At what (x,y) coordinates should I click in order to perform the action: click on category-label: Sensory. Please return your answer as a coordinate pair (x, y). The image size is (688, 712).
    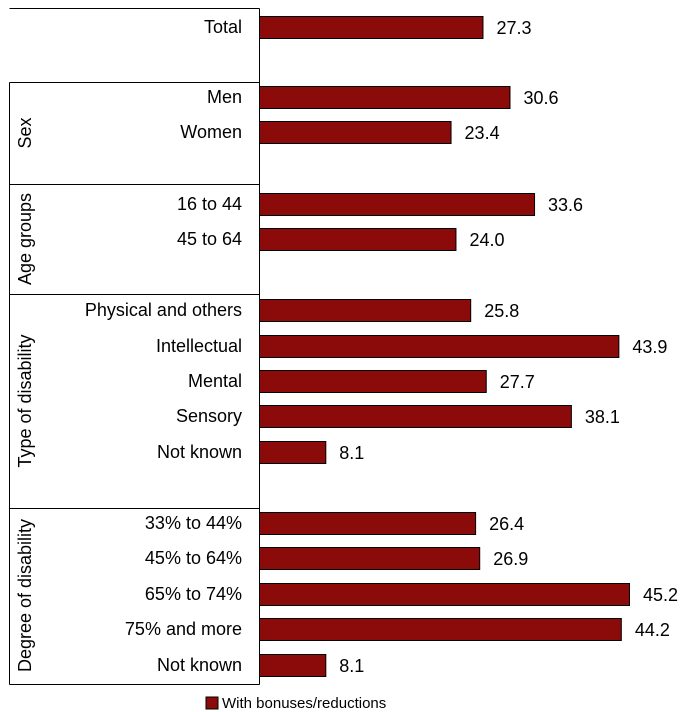
    Looking at the image, I should click on (209, 416).